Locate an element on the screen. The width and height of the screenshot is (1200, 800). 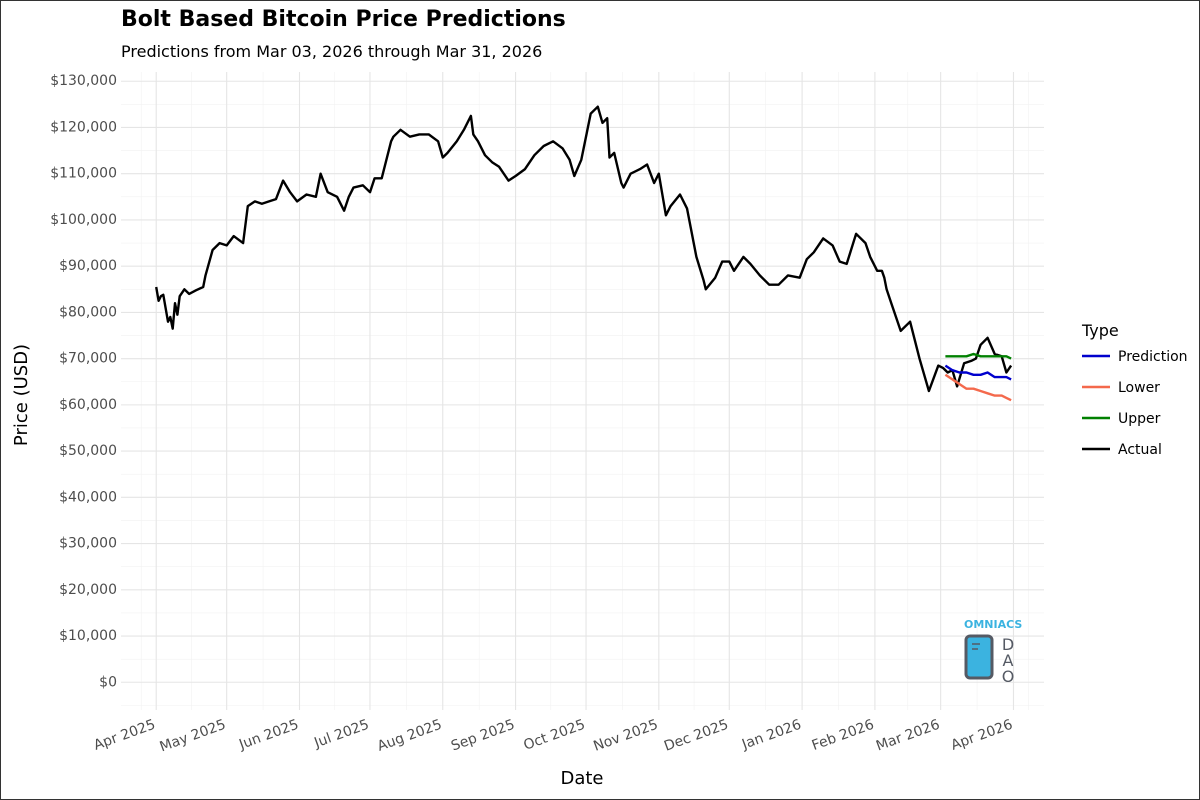
x-tick-label: Aug 2025 is located at coordinates (409, 736).